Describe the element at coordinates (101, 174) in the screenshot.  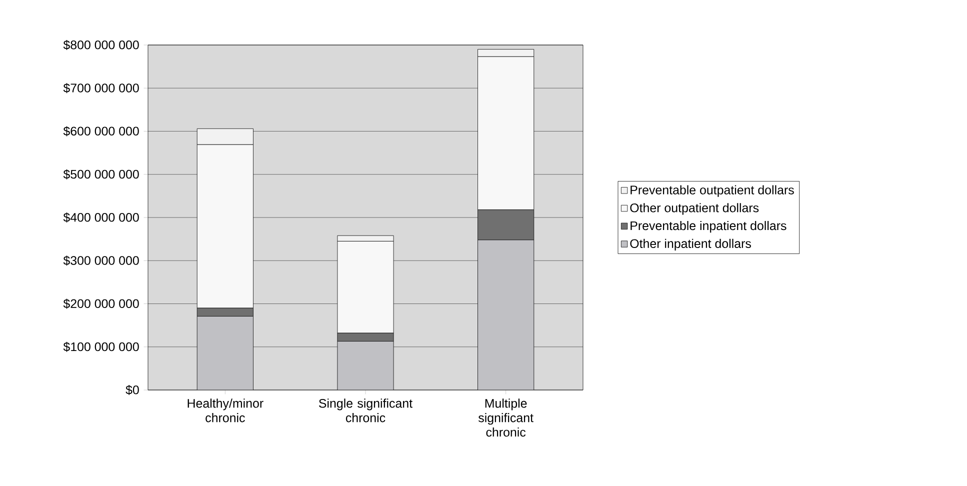
I see `y-tick-label: $500 000 000` at that location.